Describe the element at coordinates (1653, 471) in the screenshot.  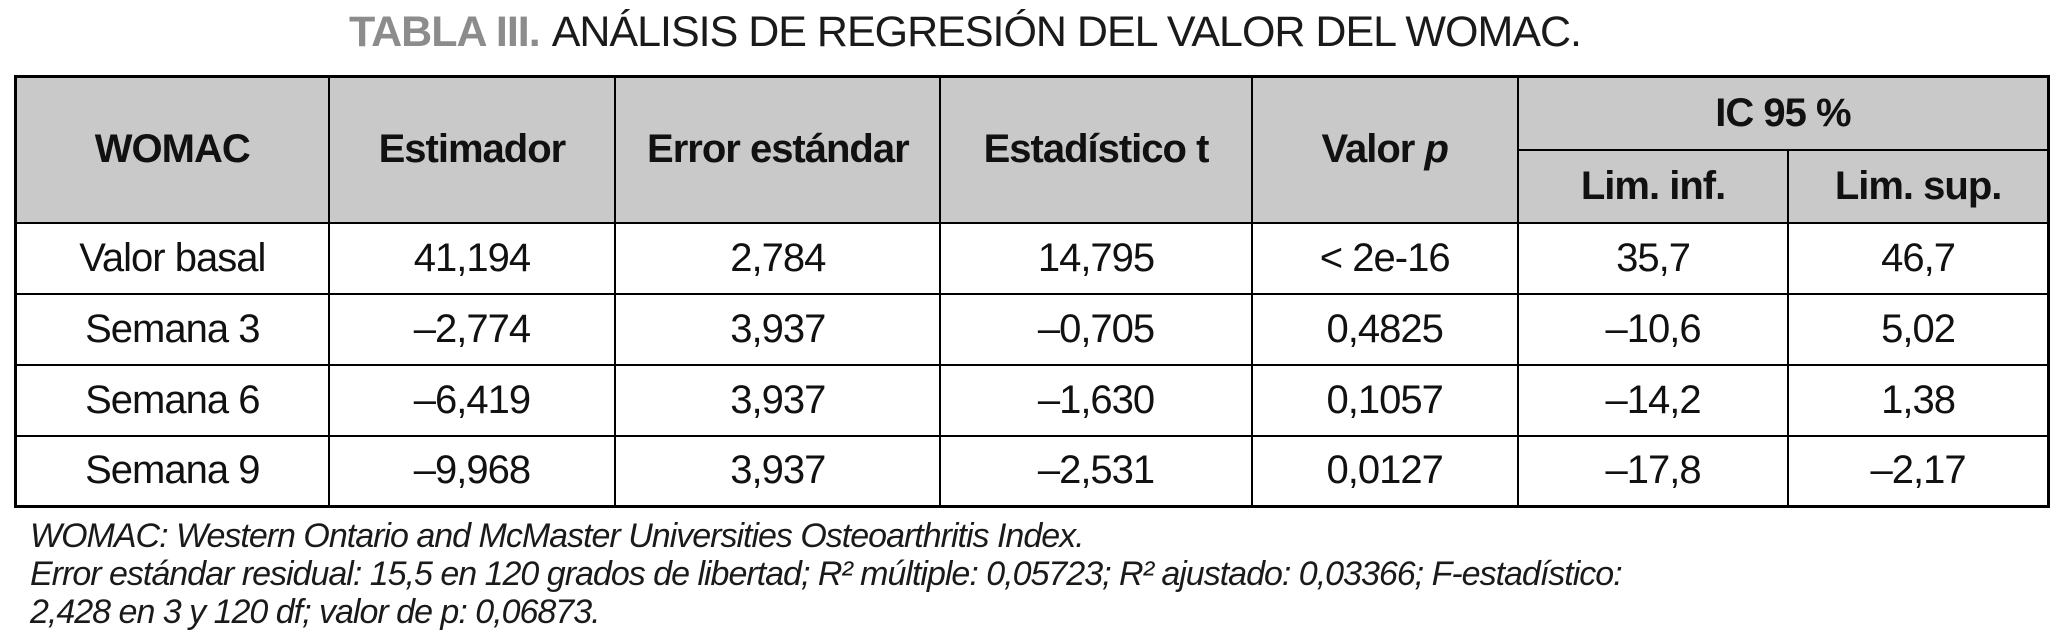
I see `cell-lim-inf: –17,8` at that location.